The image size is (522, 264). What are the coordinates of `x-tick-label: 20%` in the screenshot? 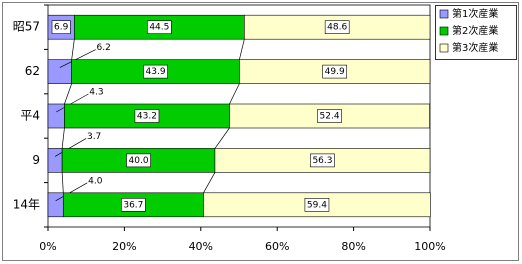 It's located at (124, 246).